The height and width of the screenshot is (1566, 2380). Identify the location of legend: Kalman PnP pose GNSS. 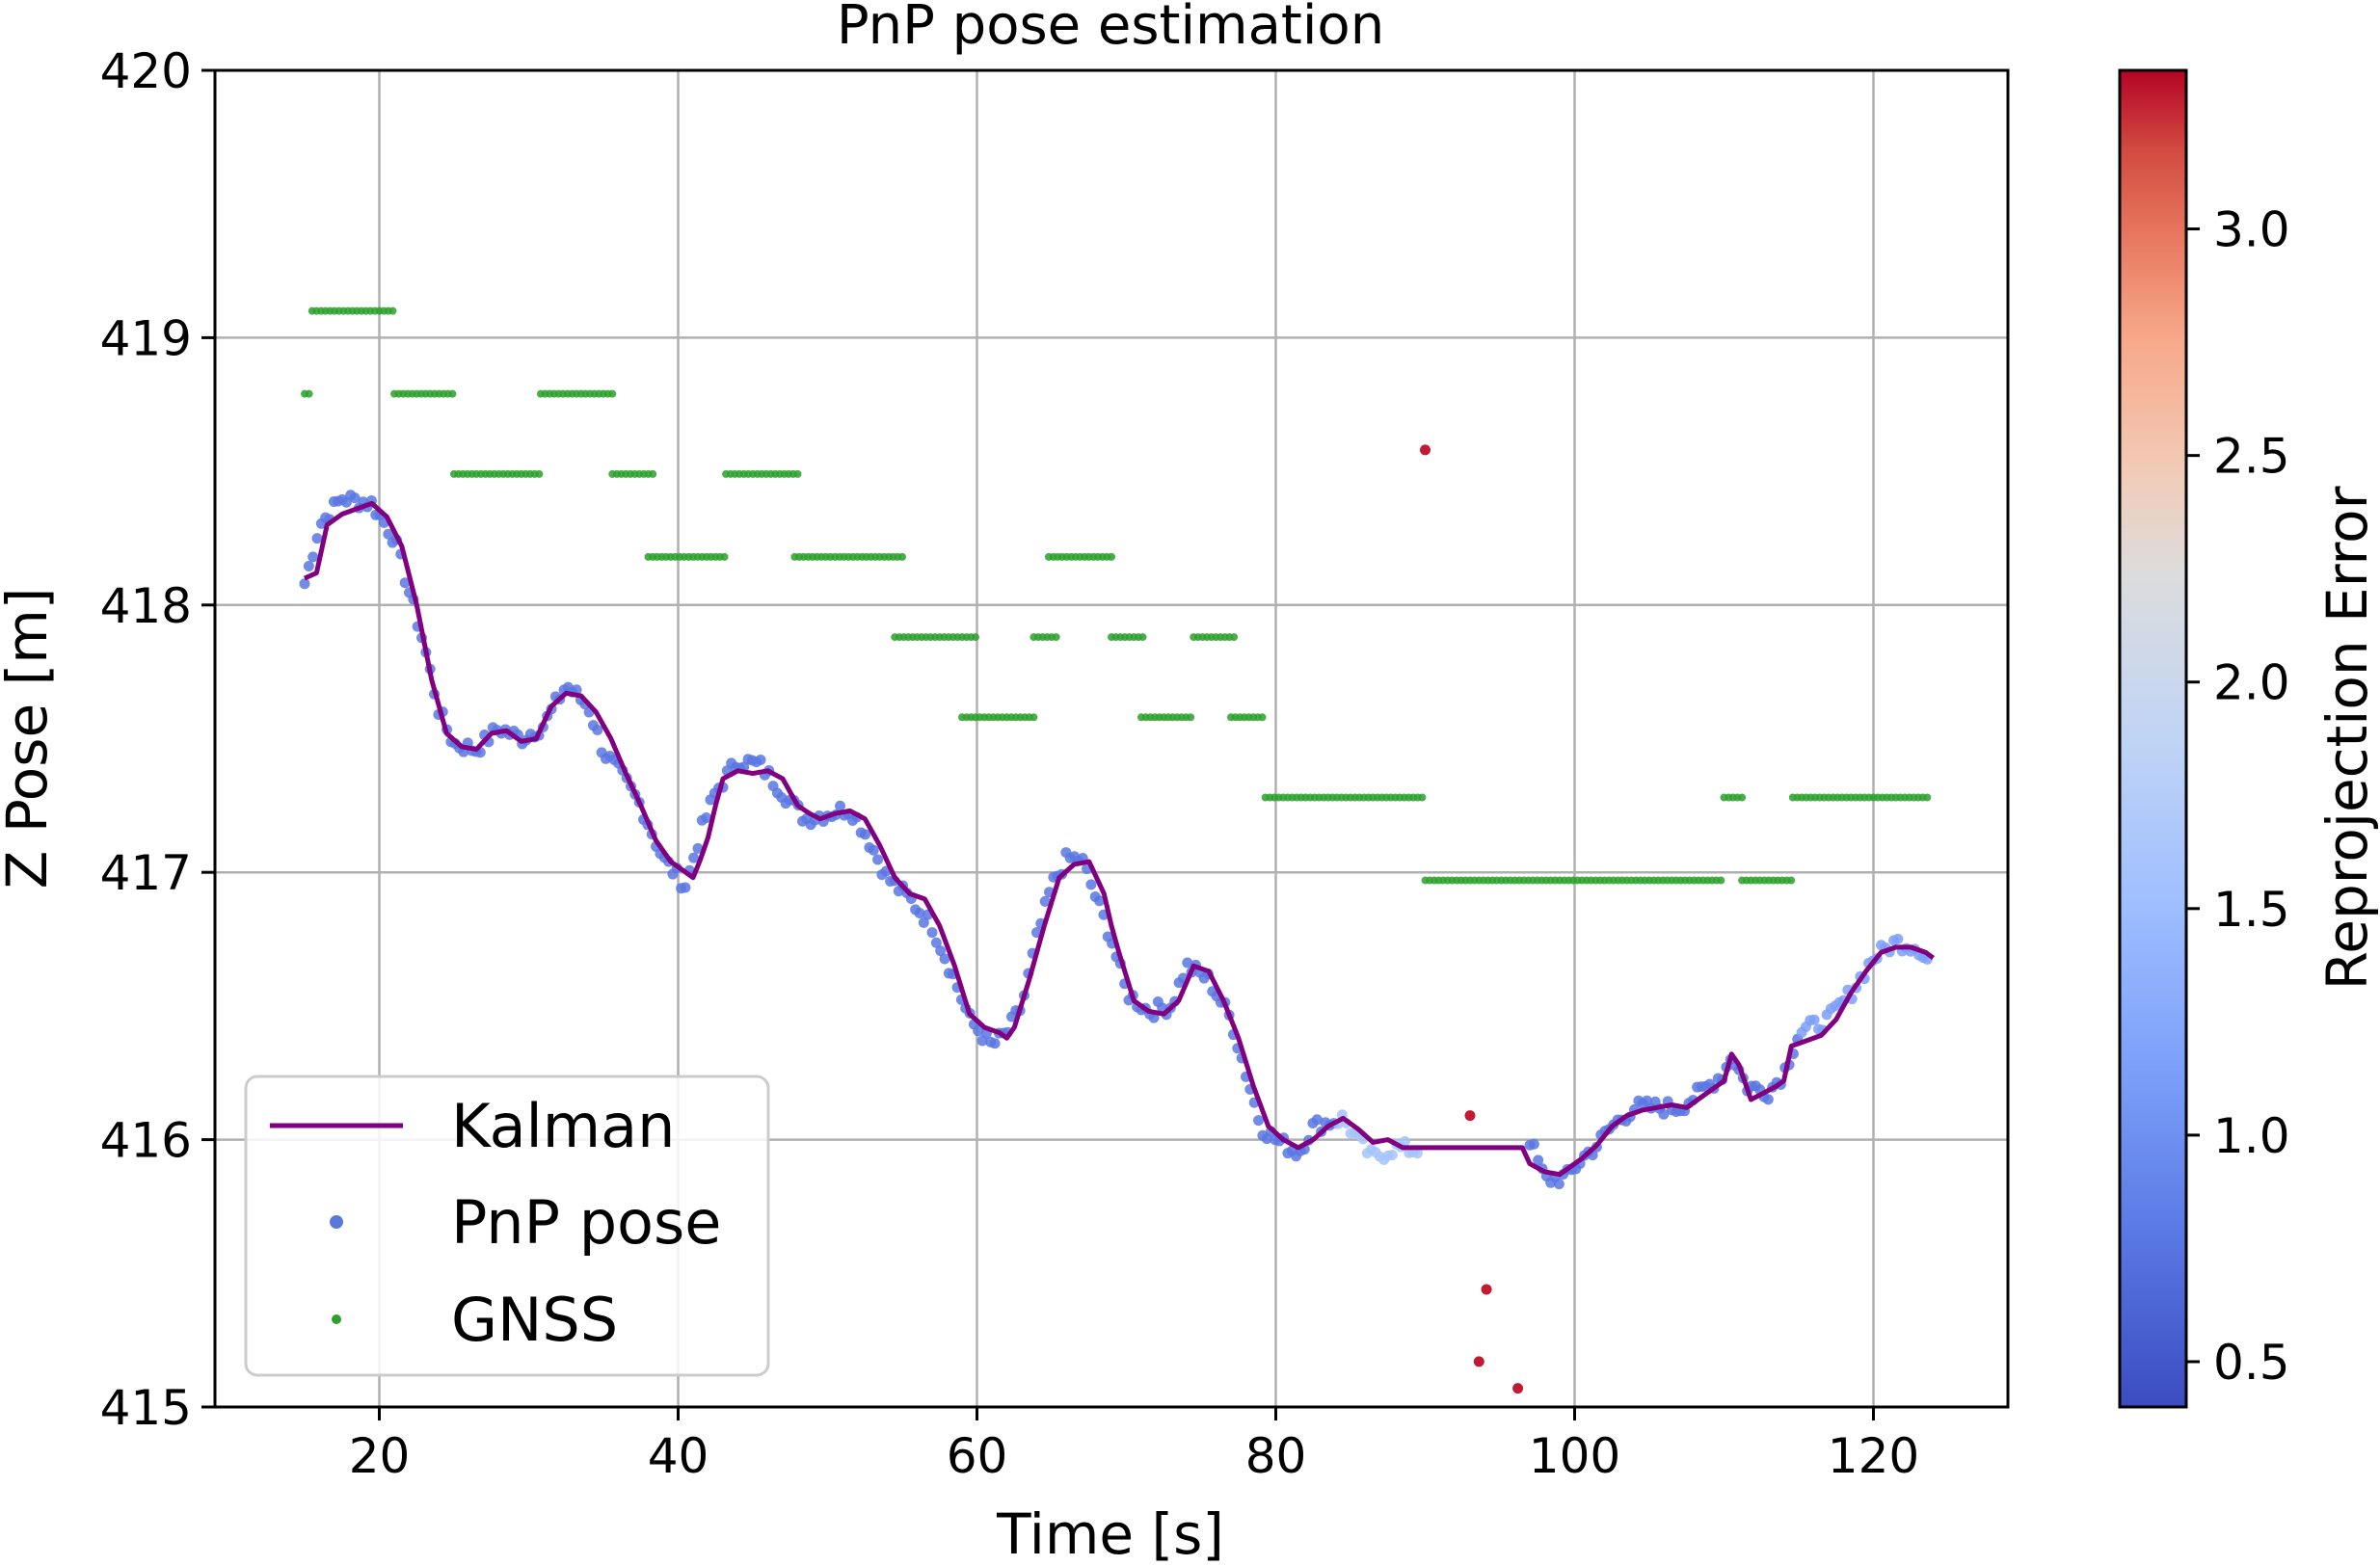
(507, 1226).